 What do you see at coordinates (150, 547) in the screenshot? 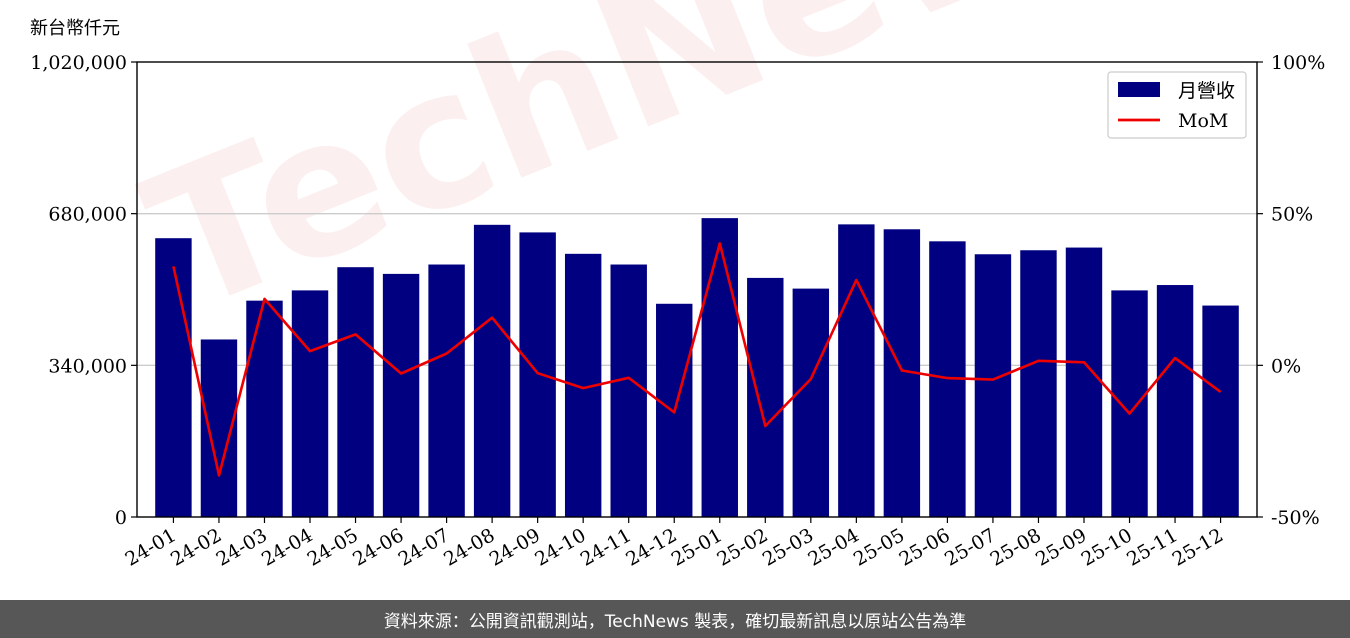
I see `x-tick-label: 24-01` at bounding box center [150, 547].